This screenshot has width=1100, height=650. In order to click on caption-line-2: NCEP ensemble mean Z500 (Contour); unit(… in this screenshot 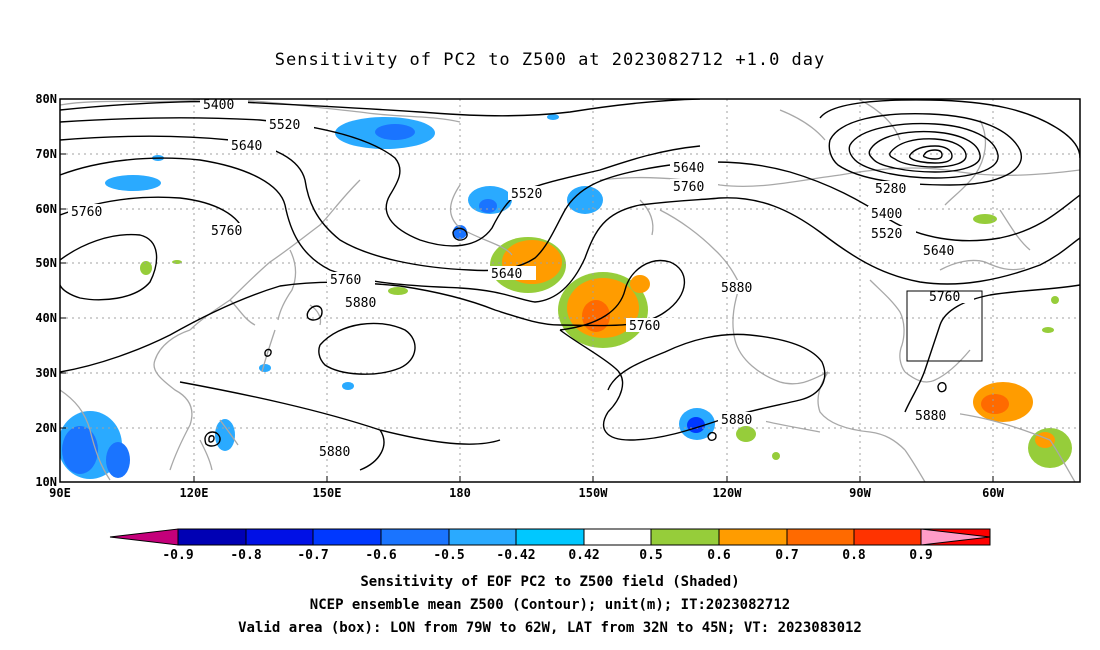, I will do `click(550, 605)`.